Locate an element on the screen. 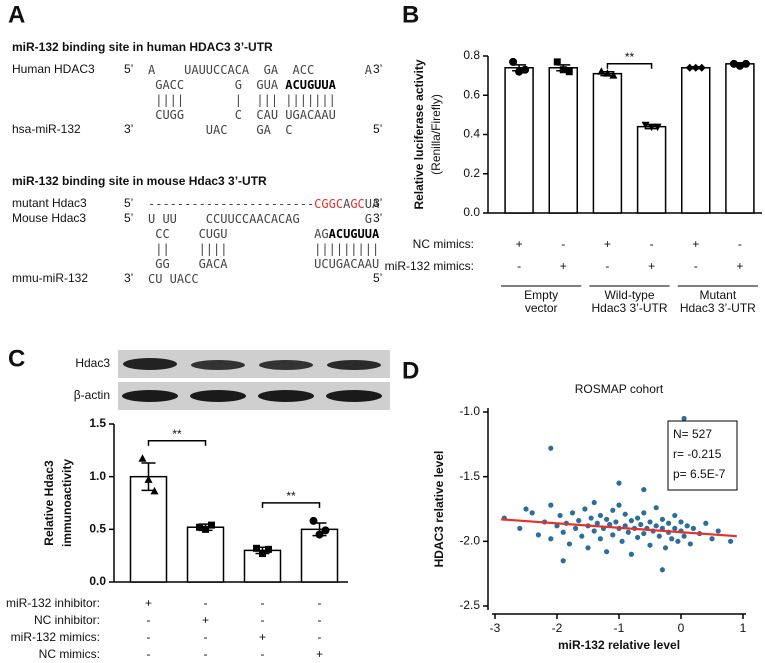  sequence: GACC G GUA ACUGUUA is located at coordinates (242, 85).